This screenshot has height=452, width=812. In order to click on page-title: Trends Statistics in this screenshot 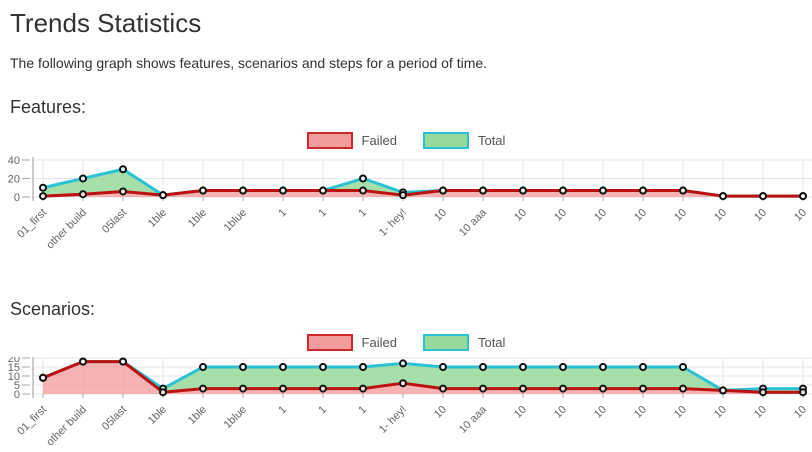, I will do `click(106, 23)`.